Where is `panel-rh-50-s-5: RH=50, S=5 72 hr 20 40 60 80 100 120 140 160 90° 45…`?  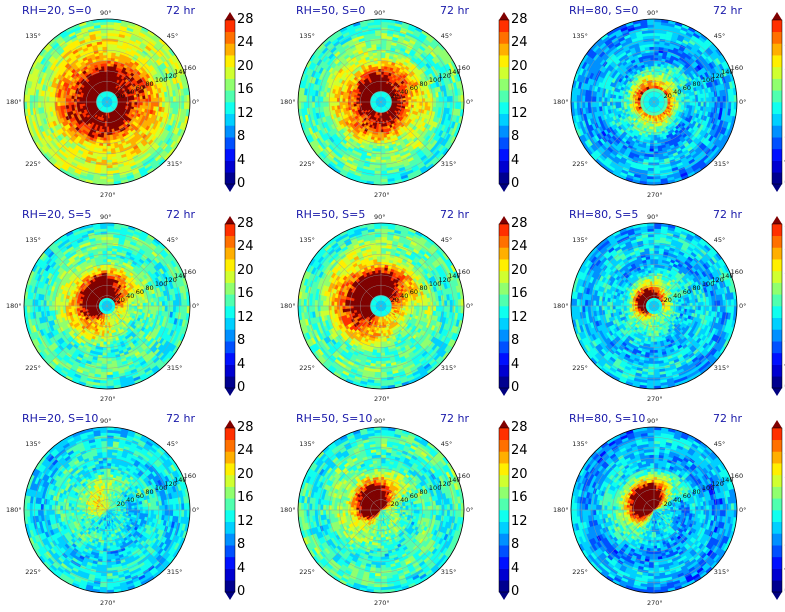 panel-rh-50-s-5: RH=50, S=5 72 hr 20 40 60 80 100 120 140 160 90° 45… is located at coordinates (408, 308).